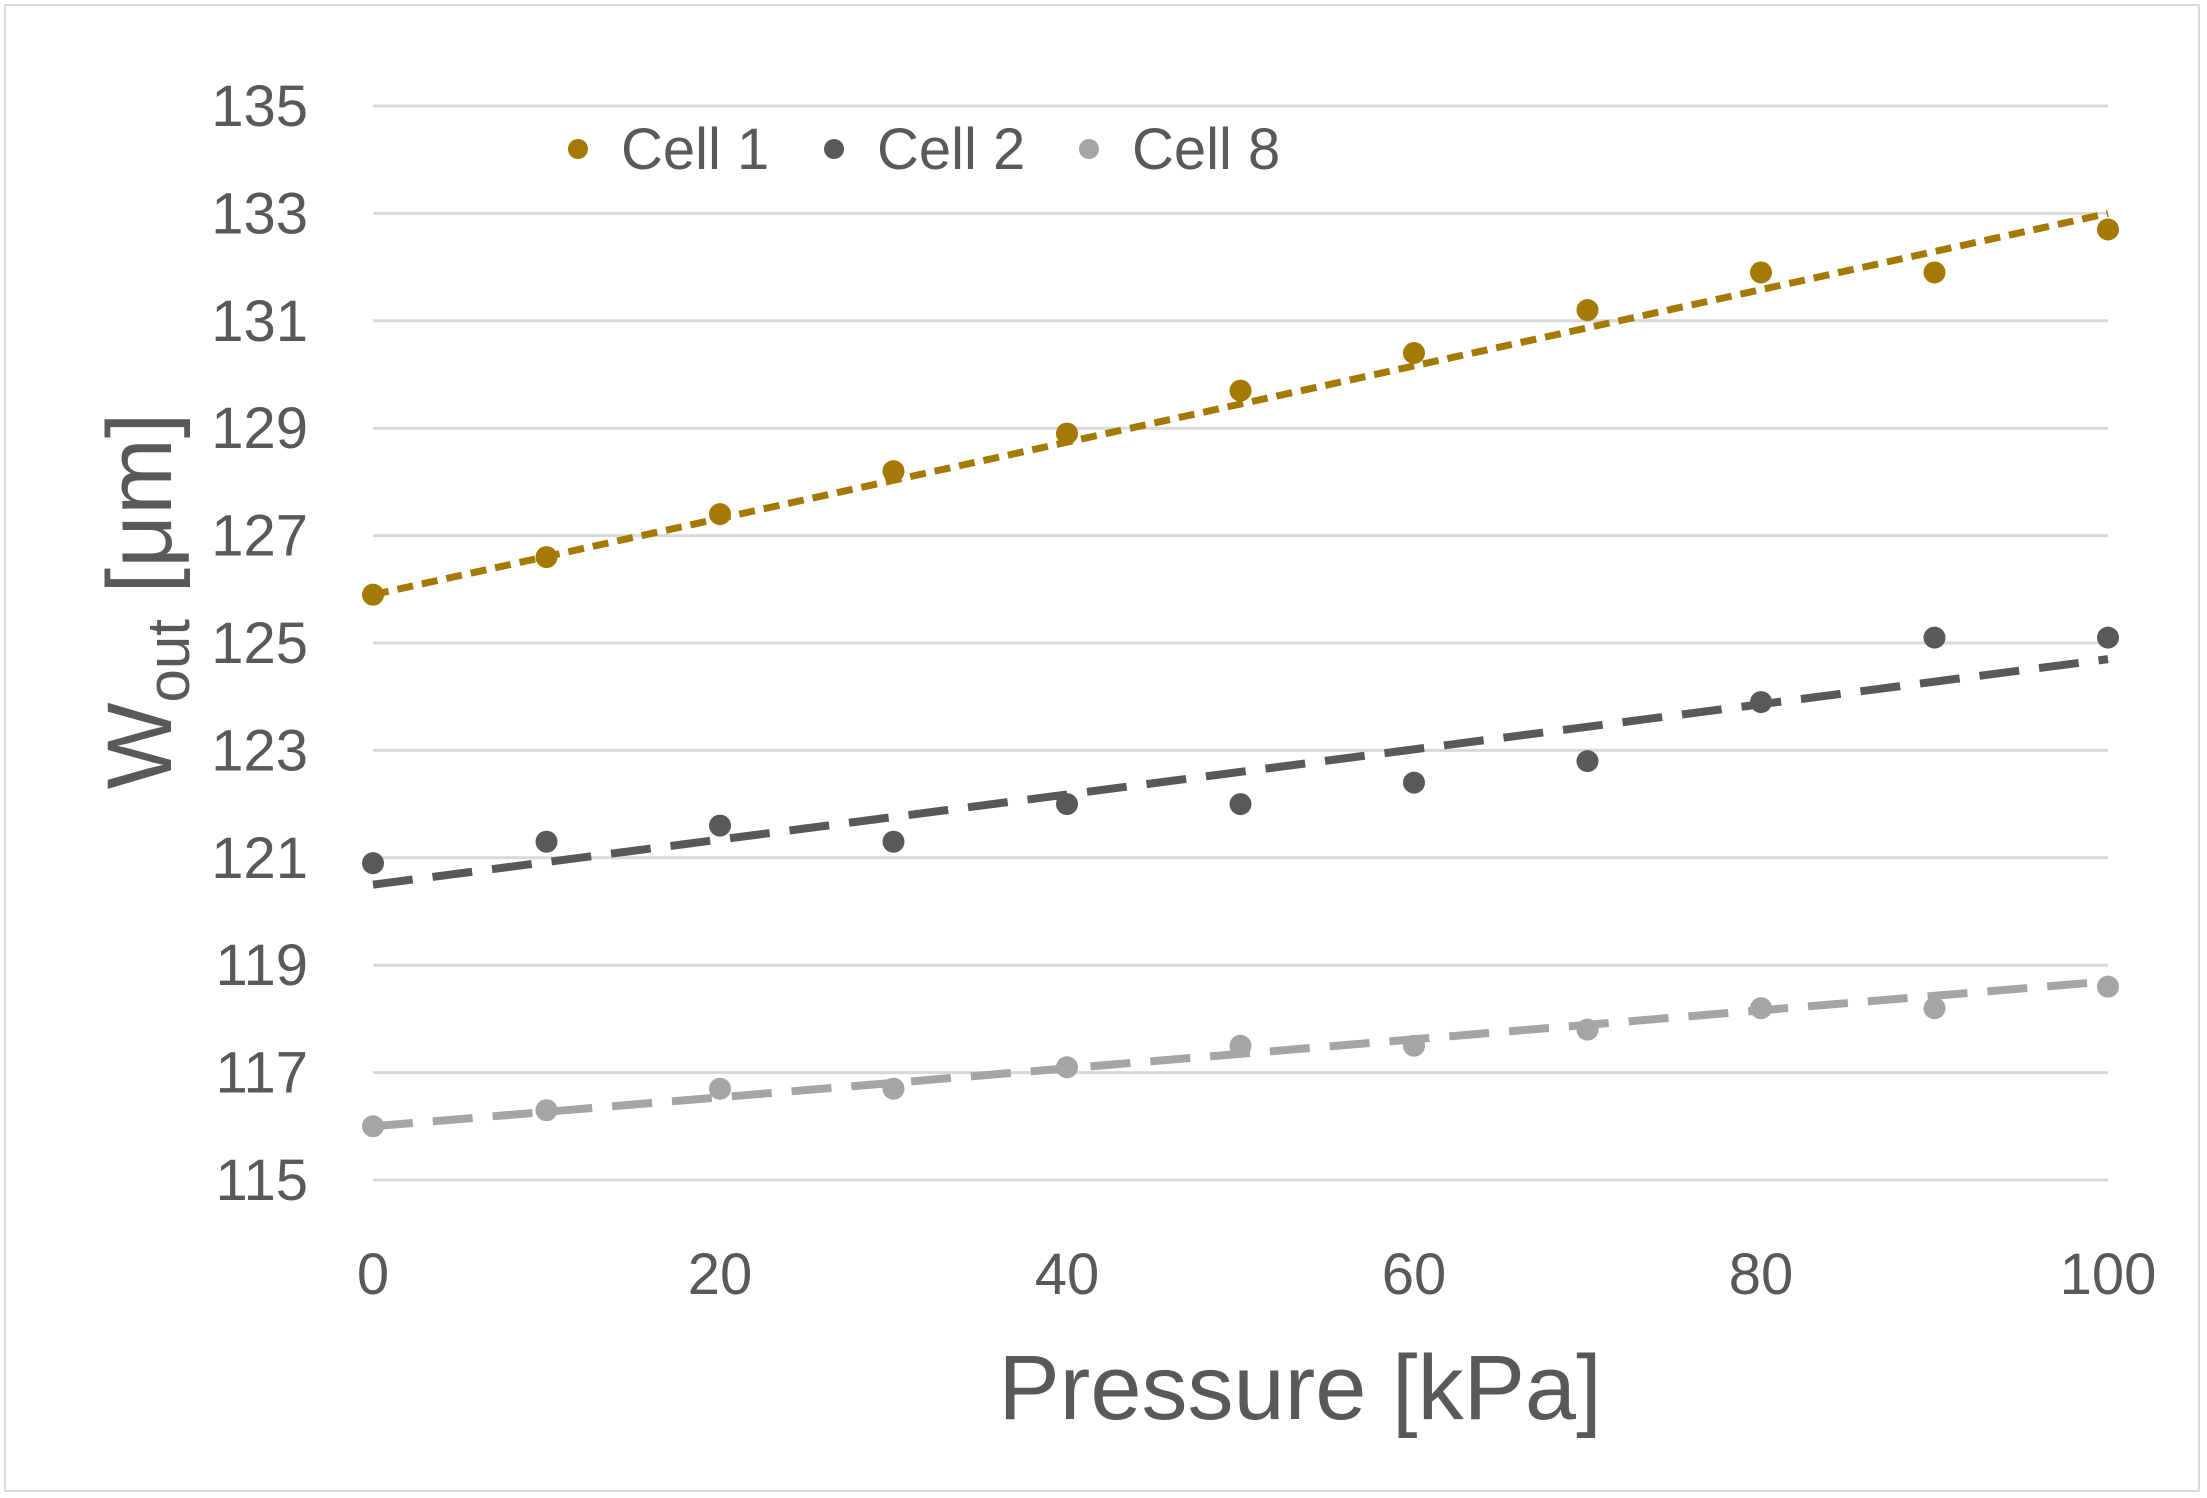 The image size is (2207, 1498). Describe the element at coordinates (1299, 1388) in the screenshot. I see `x-axis-title: Pressure [kPa]` at that location.